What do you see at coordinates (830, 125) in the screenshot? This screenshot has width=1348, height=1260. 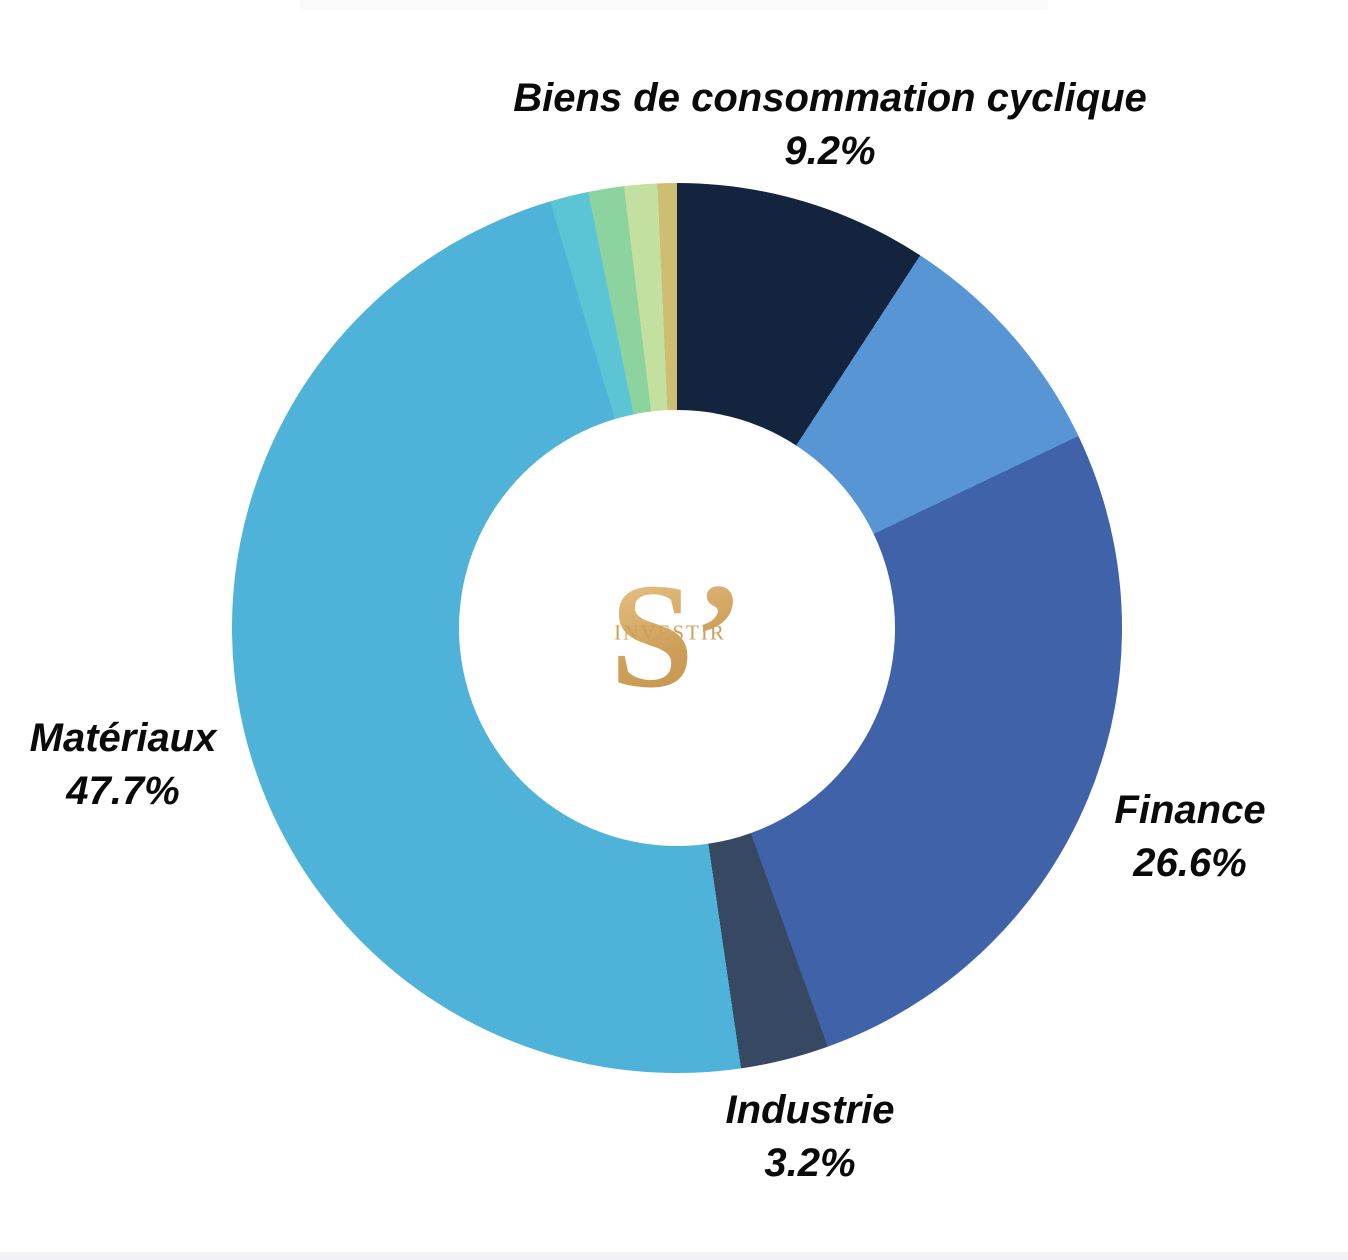 I see `slice-label-biens-de-consommation-cyclique: Biens de consommation cyclique 9.2%` at bounding box center [830, 125].